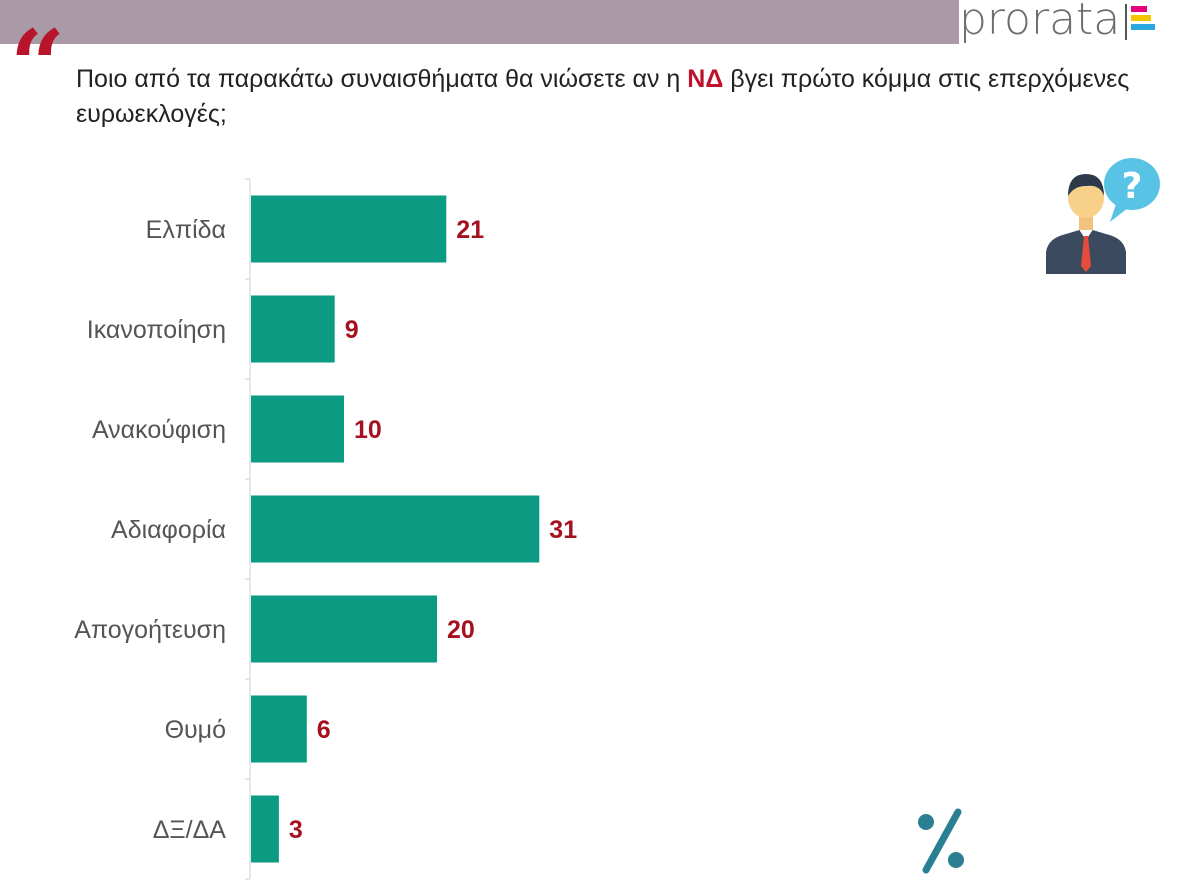  Describe the element at coordinates (1040, 22) in the screenshot. I see `brand-name: prorata` at that location.